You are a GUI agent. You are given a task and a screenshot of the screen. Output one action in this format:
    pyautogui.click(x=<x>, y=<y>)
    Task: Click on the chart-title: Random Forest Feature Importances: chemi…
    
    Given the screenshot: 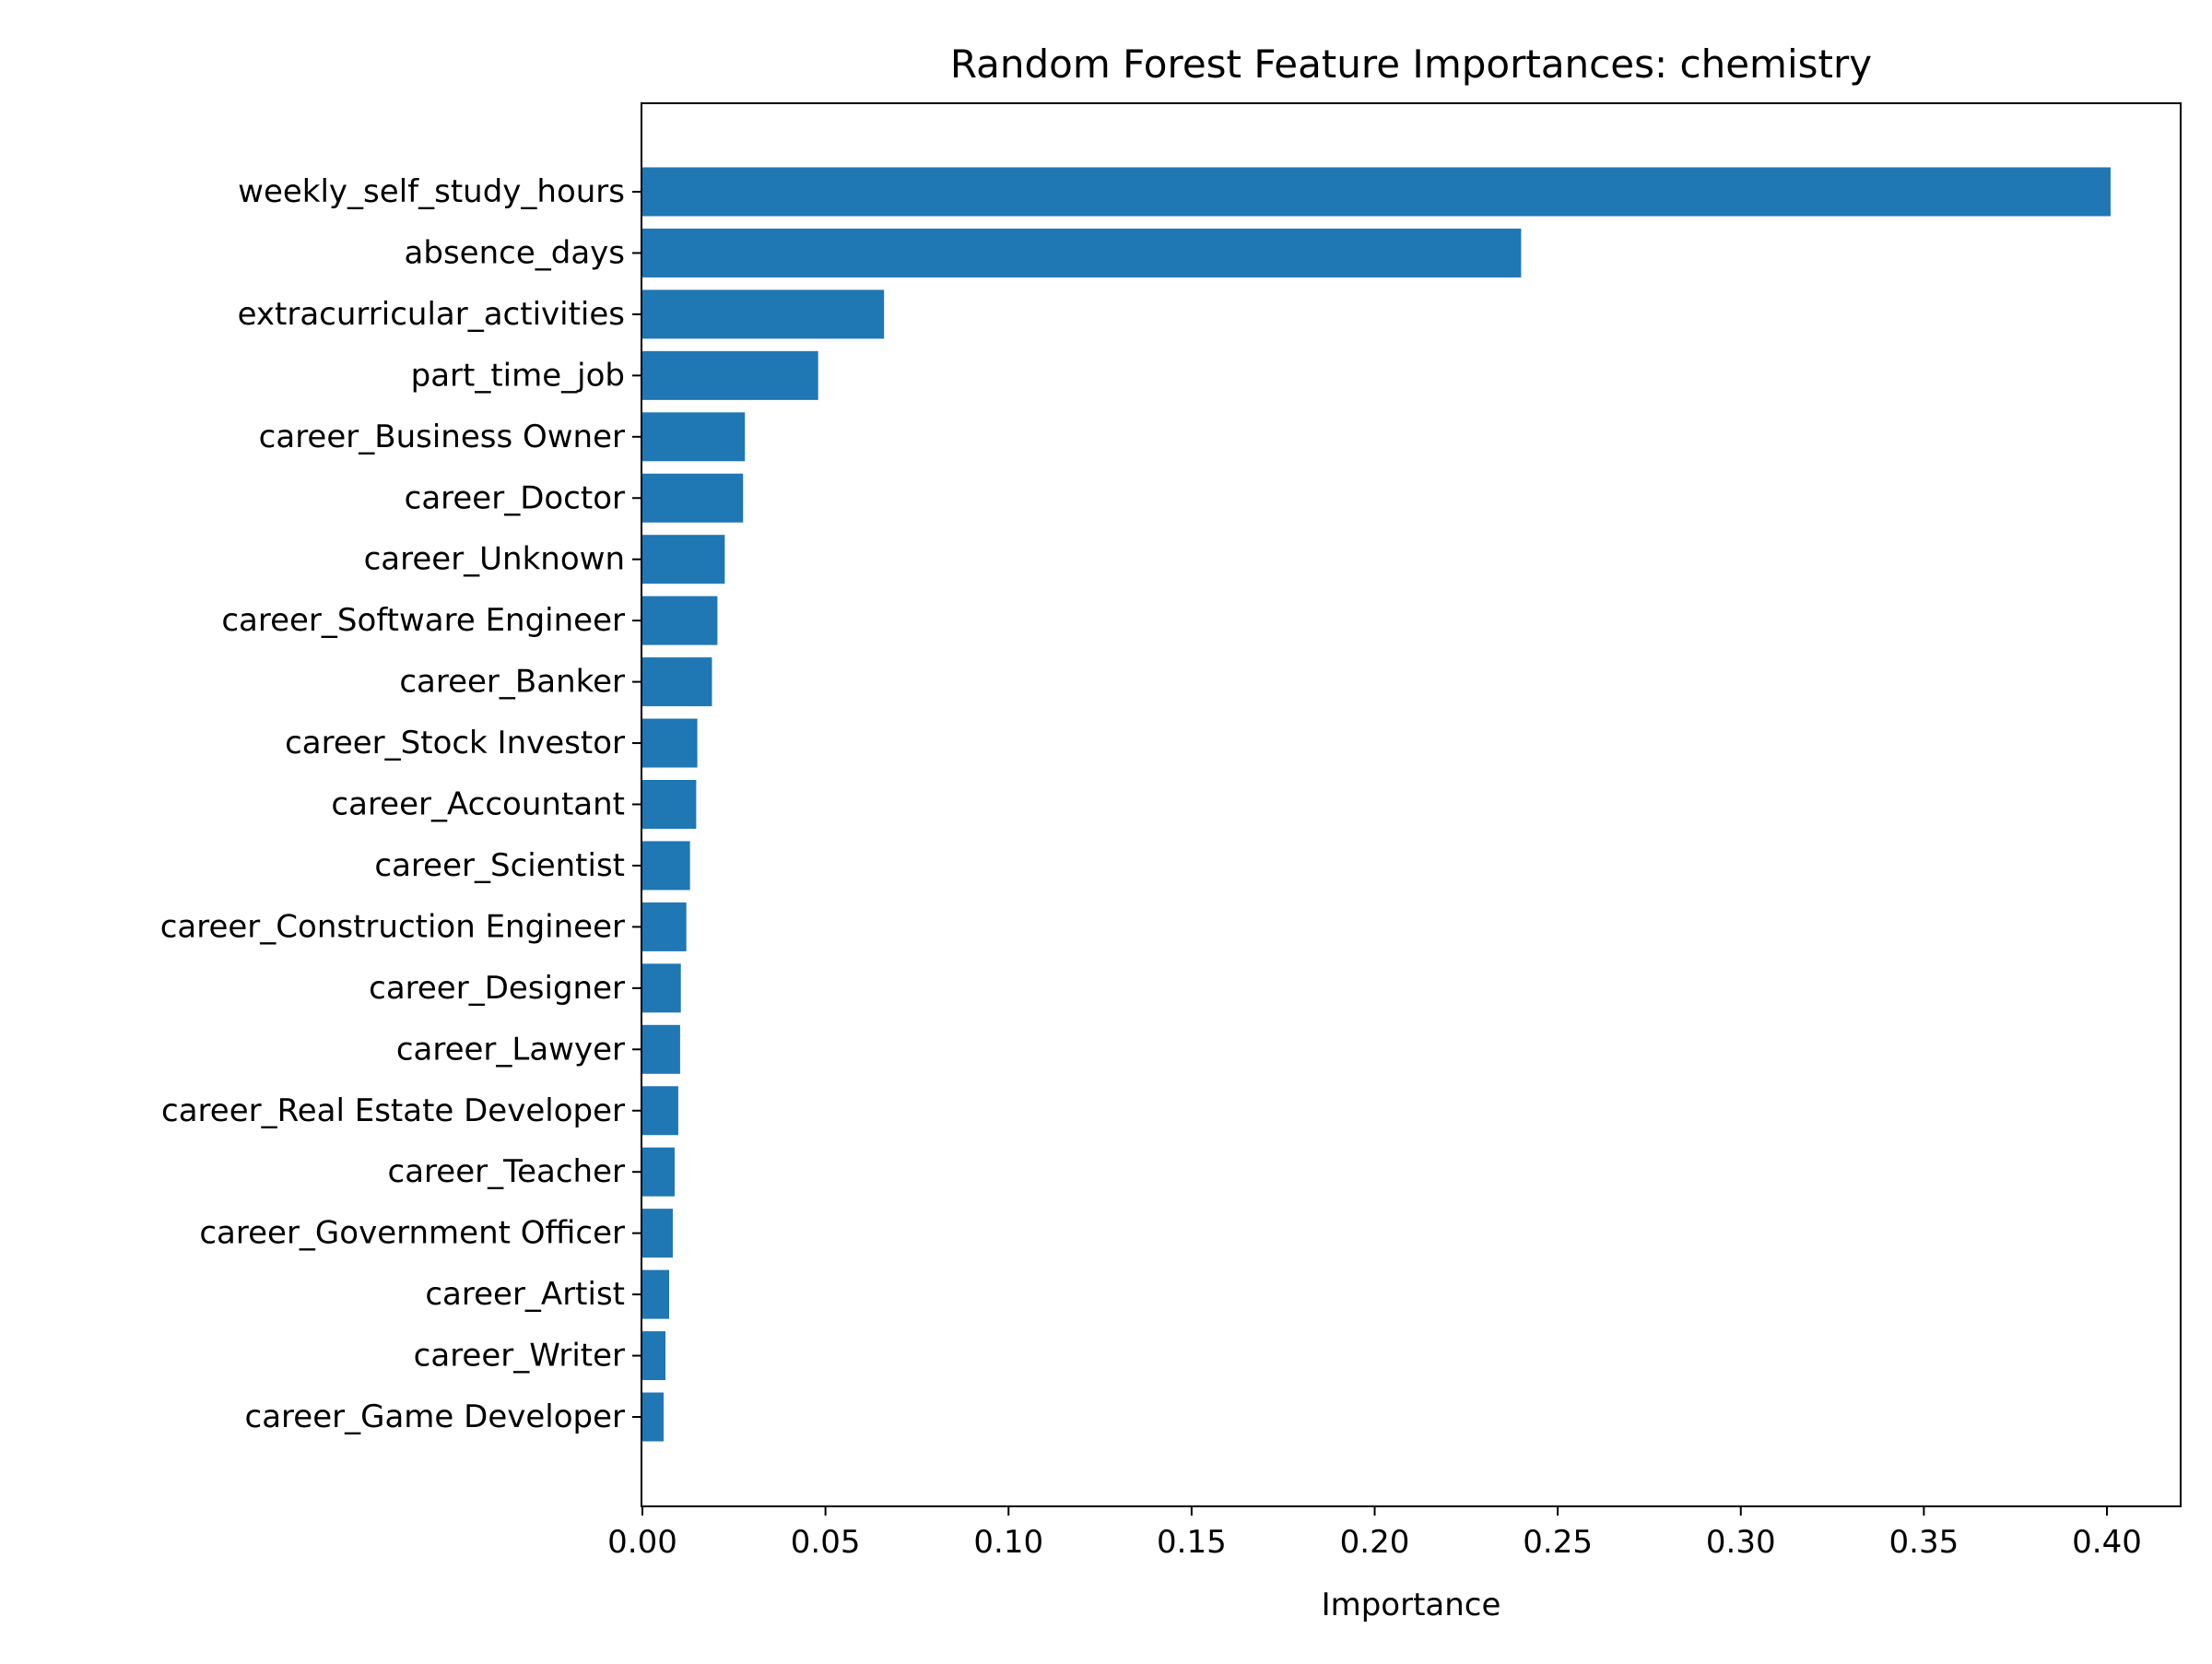 What is the action you would take?
    pyautogui.click(x=1411, y=64)
    